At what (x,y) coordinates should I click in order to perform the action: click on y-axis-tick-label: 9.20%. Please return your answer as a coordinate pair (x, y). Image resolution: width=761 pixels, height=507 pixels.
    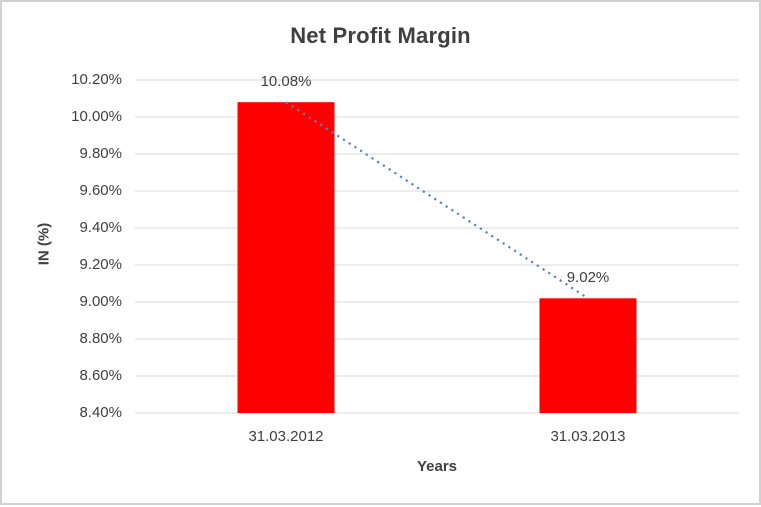
    Looking at the image, I should click on (100, 264).